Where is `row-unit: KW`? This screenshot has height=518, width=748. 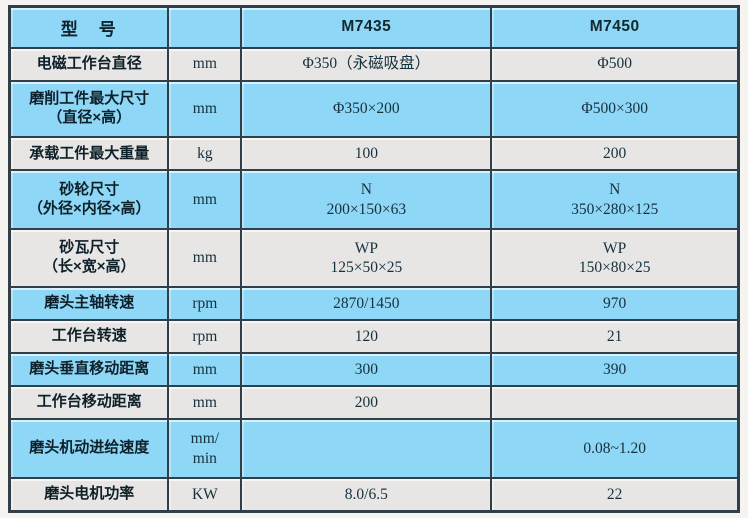
row-unit: KW is located at coordinates (204, 494).